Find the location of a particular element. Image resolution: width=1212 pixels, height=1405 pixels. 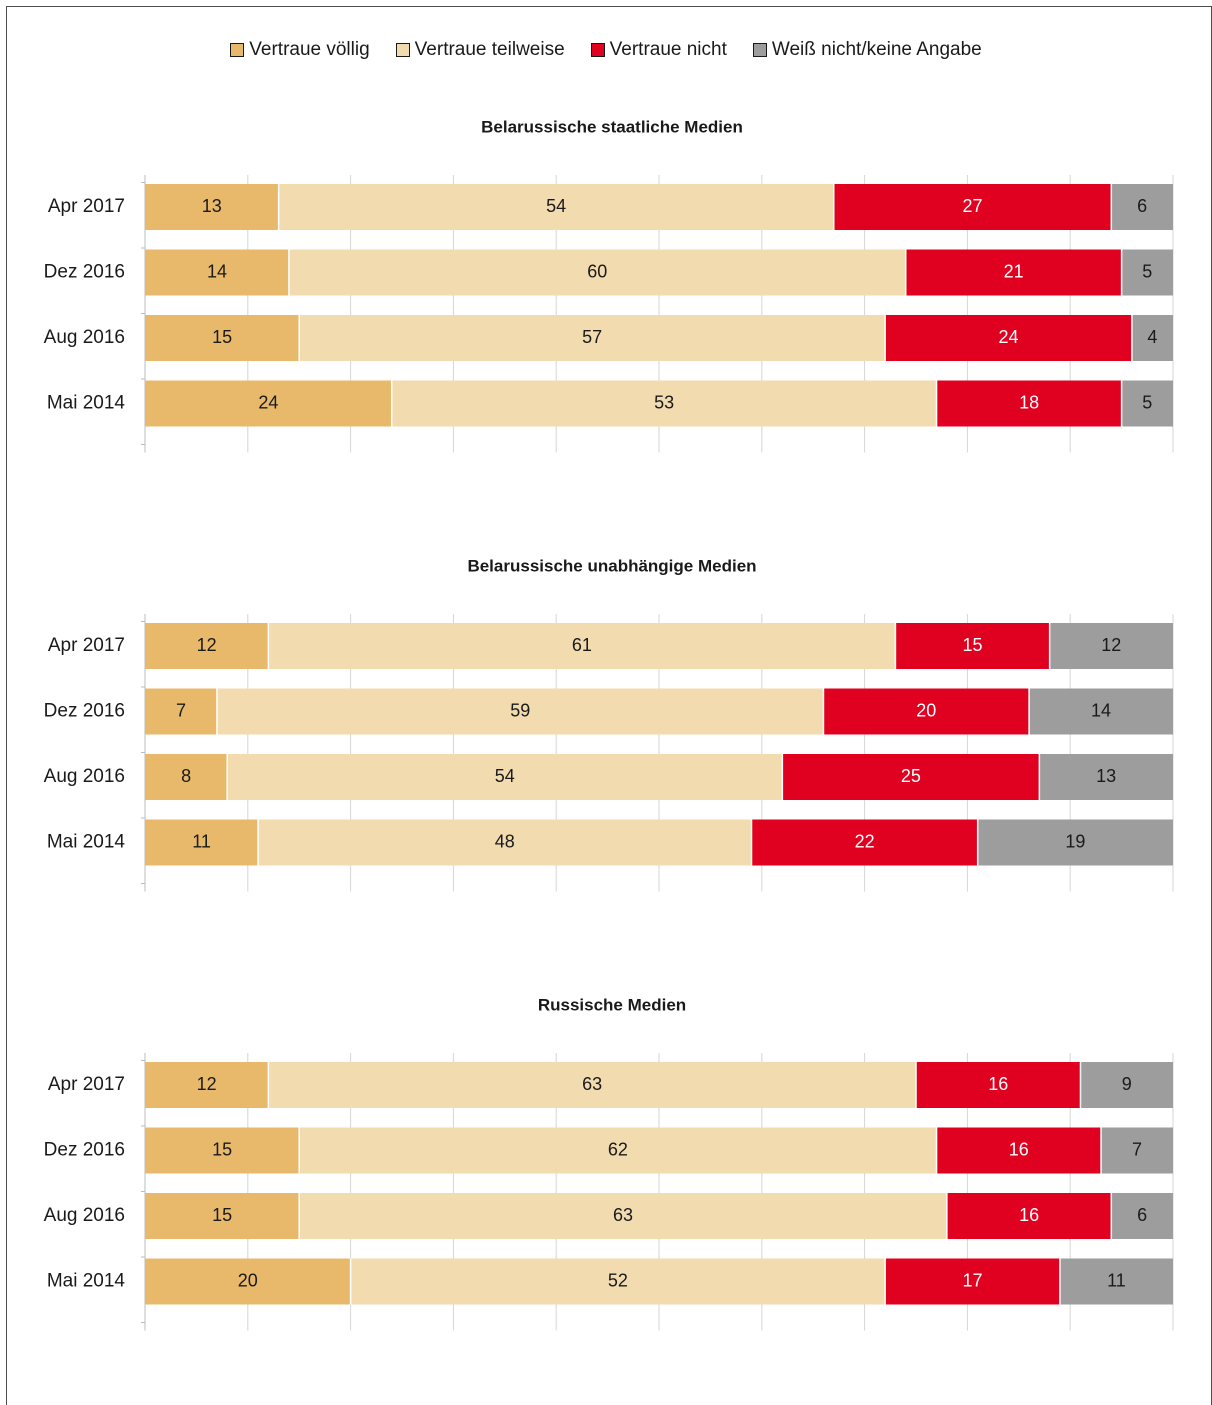

data-label: 22 is located at coordinates (865, 841).